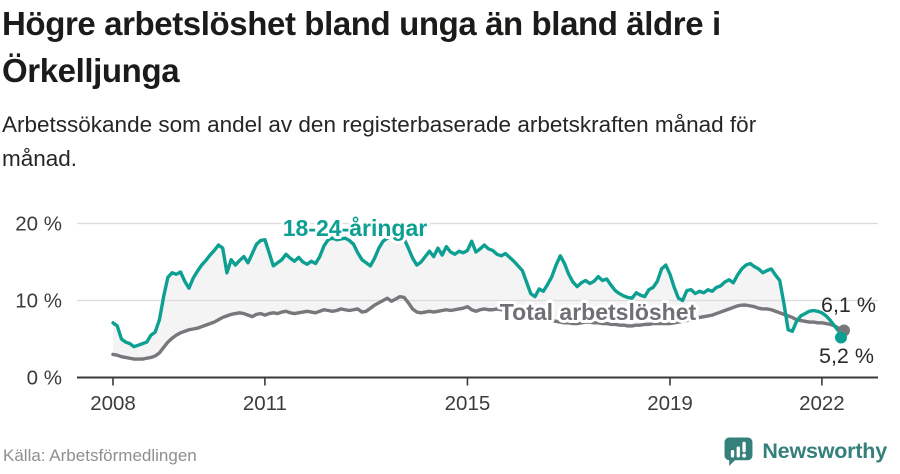 Image resolution: width=900 pixels, height=474 pixels. I want to click on y-tick-label-20: 20 %, so click(38, 224).